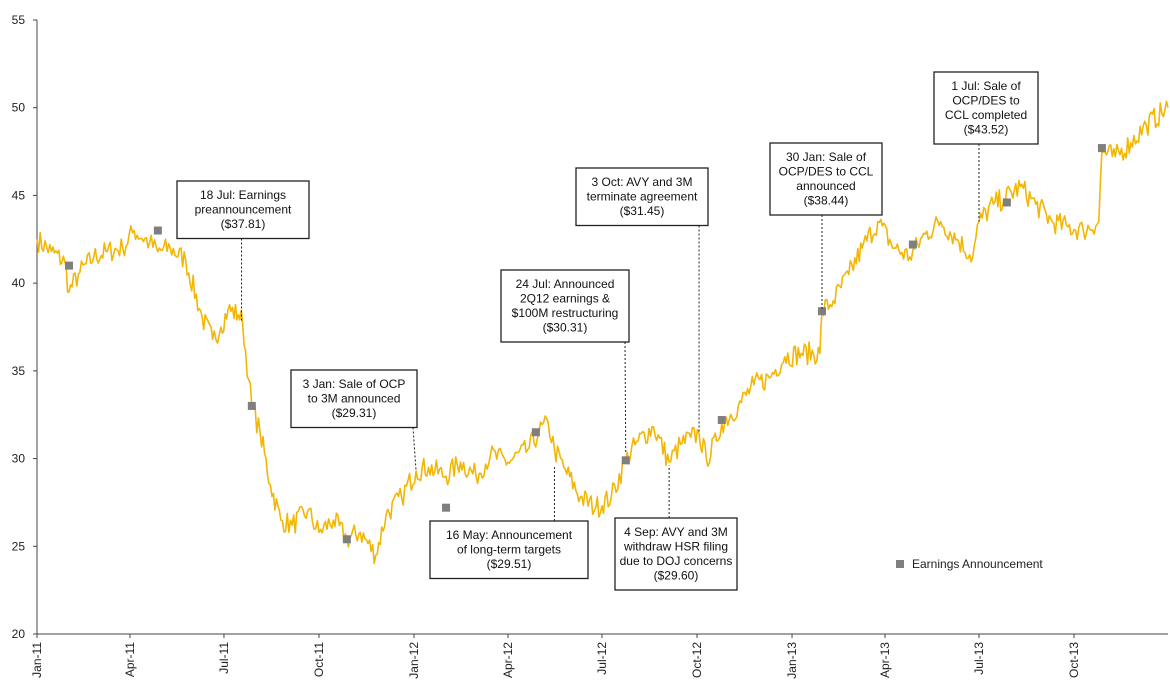 This screenshot has height=686, width=1170. I want to click on legend-marker, so click(900, 564).